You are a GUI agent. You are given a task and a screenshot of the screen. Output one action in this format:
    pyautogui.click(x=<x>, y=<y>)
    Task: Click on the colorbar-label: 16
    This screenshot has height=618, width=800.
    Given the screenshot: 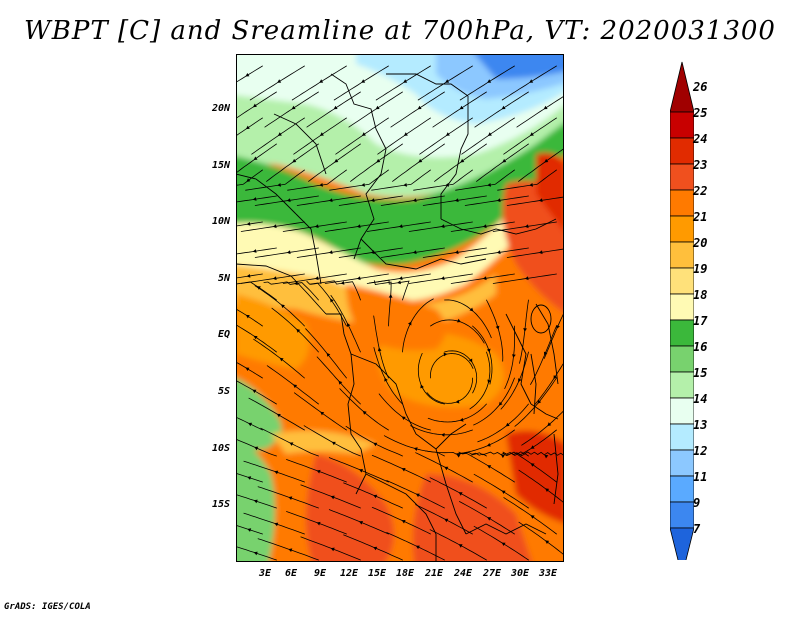 What is the action you would take?
    pyautogui.click(x=700, y=347)
    